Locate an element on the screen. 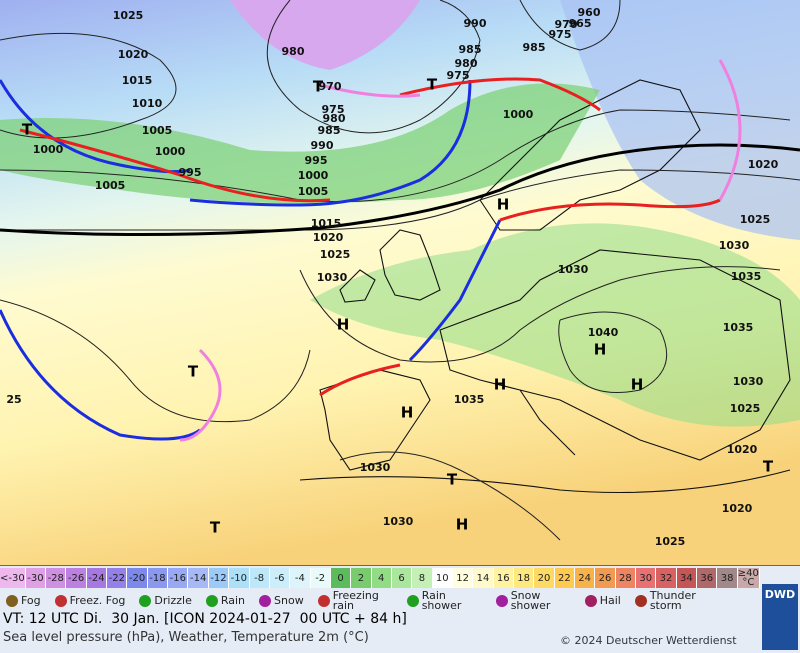 This screenshot has width=800, height=653. cold-area is located at coordinates (680, 120).